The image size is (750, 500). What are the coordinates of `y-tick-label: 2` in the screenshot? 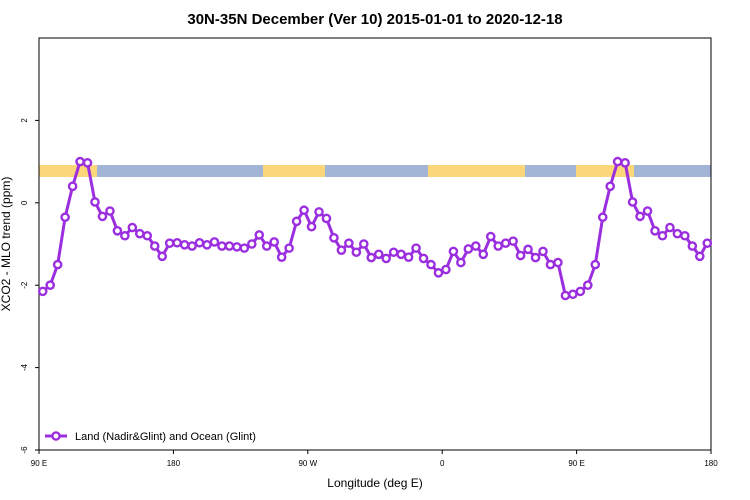 It's located at (24, 120).